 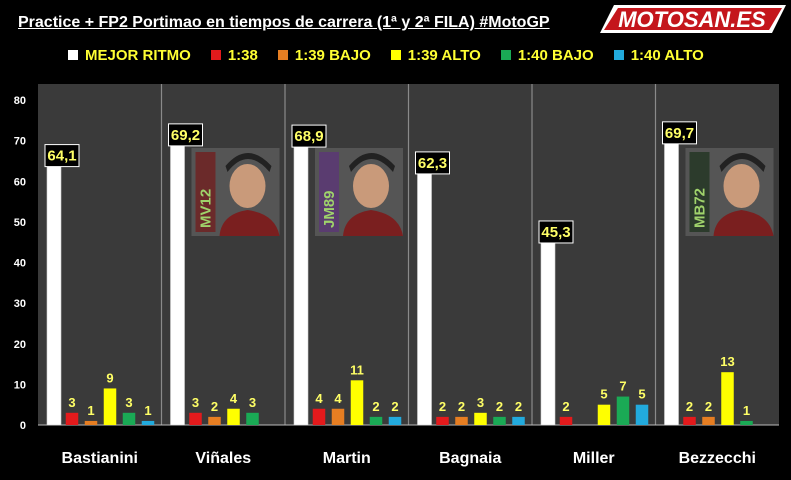 I want to click on category-label: Bagnaia, so click(x=470, y=458).